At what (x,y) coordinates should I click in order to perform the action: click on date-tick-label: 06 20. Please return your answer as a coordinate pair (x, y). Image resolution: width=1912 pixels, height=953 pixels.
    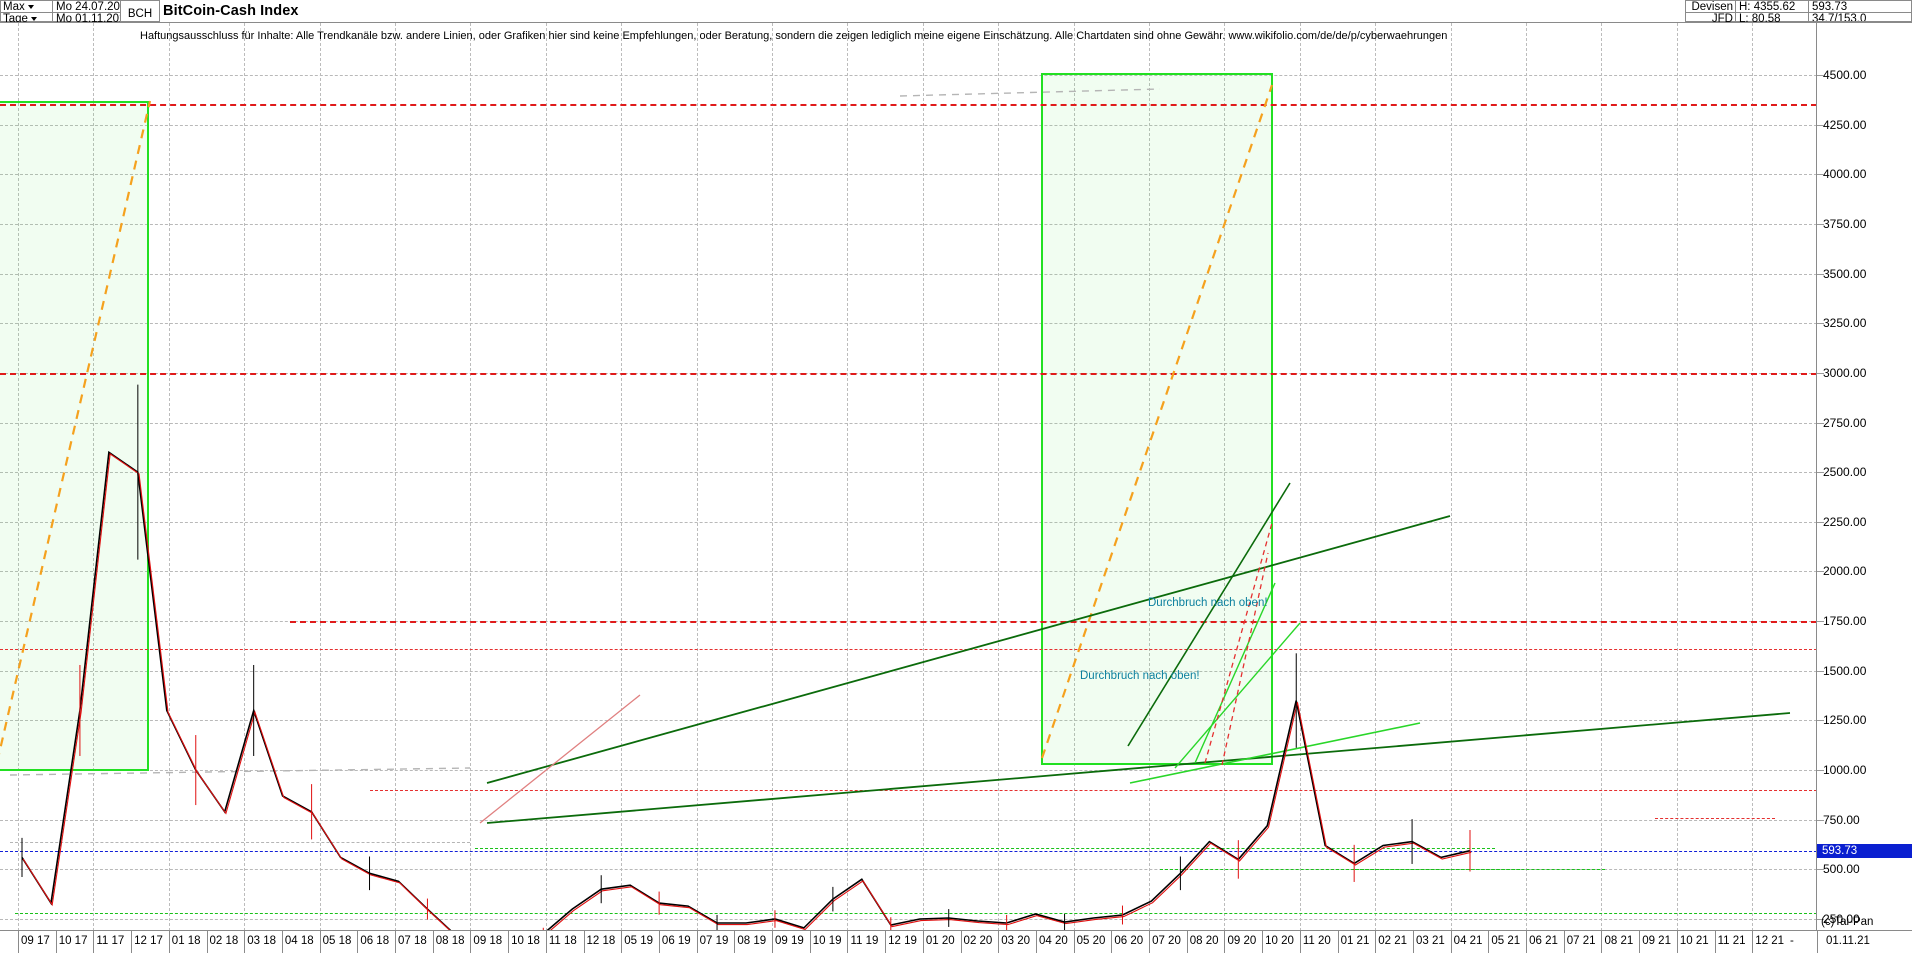
    Looking at the image, I should click on (1129, 941).